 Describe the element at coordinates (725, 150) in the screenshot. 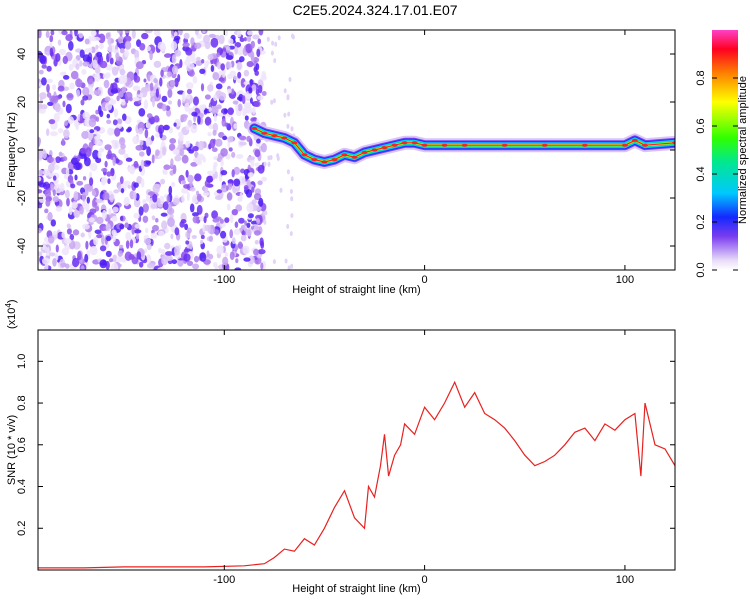

I see `colorbar` at that location.